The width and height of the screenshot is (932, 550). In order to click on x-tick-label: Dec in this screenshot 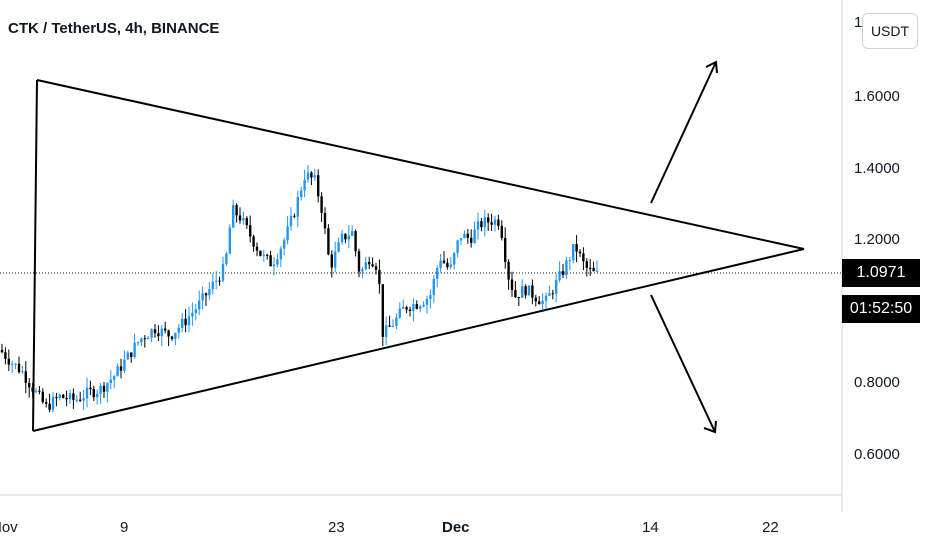, I will do `click(456, 527)`.